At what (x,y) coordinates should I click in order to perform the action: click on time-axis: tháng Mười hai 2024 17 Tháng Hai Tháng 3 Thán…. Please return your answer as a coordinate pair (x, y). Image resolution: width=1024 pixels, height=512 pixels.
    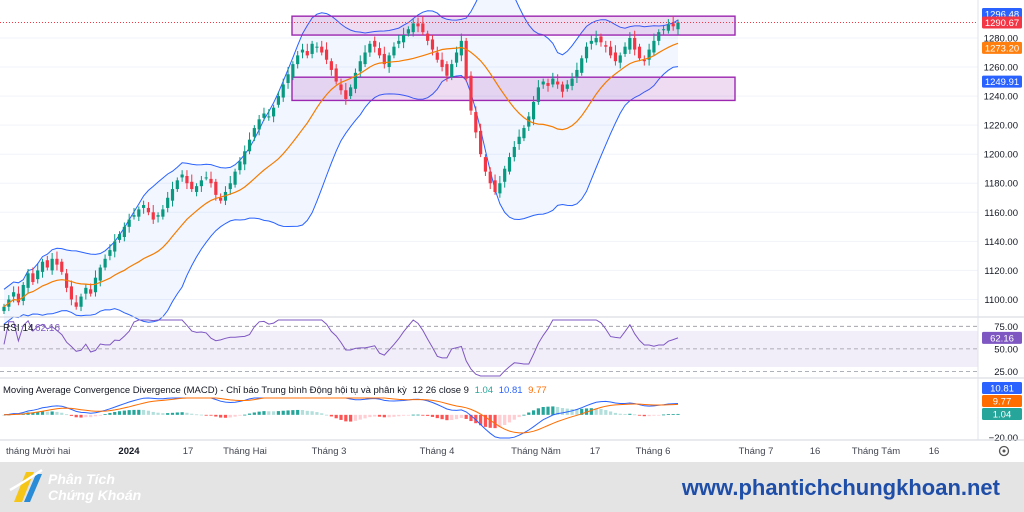
    Looking at the image, I should click on (472, 451).